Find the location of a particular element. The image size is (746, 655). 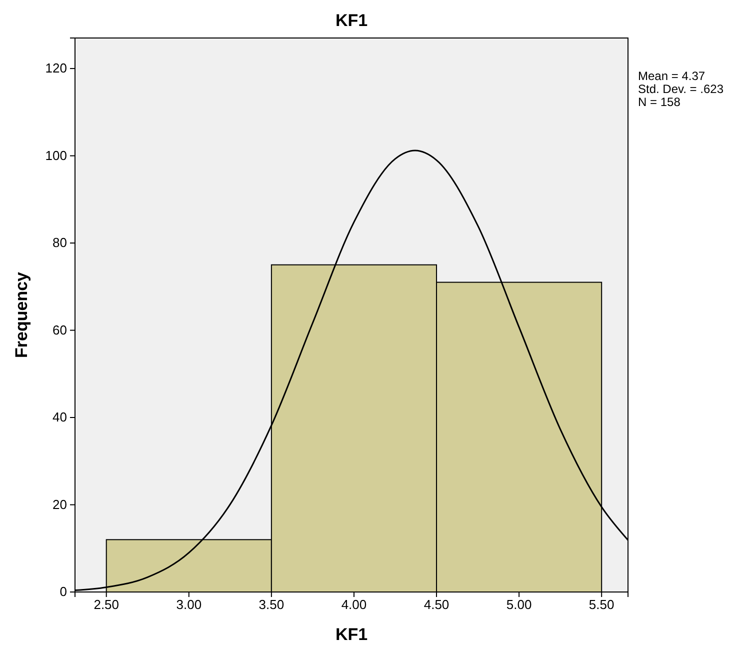

text: Mean = 4.37 is located at coordinates (672, 76).